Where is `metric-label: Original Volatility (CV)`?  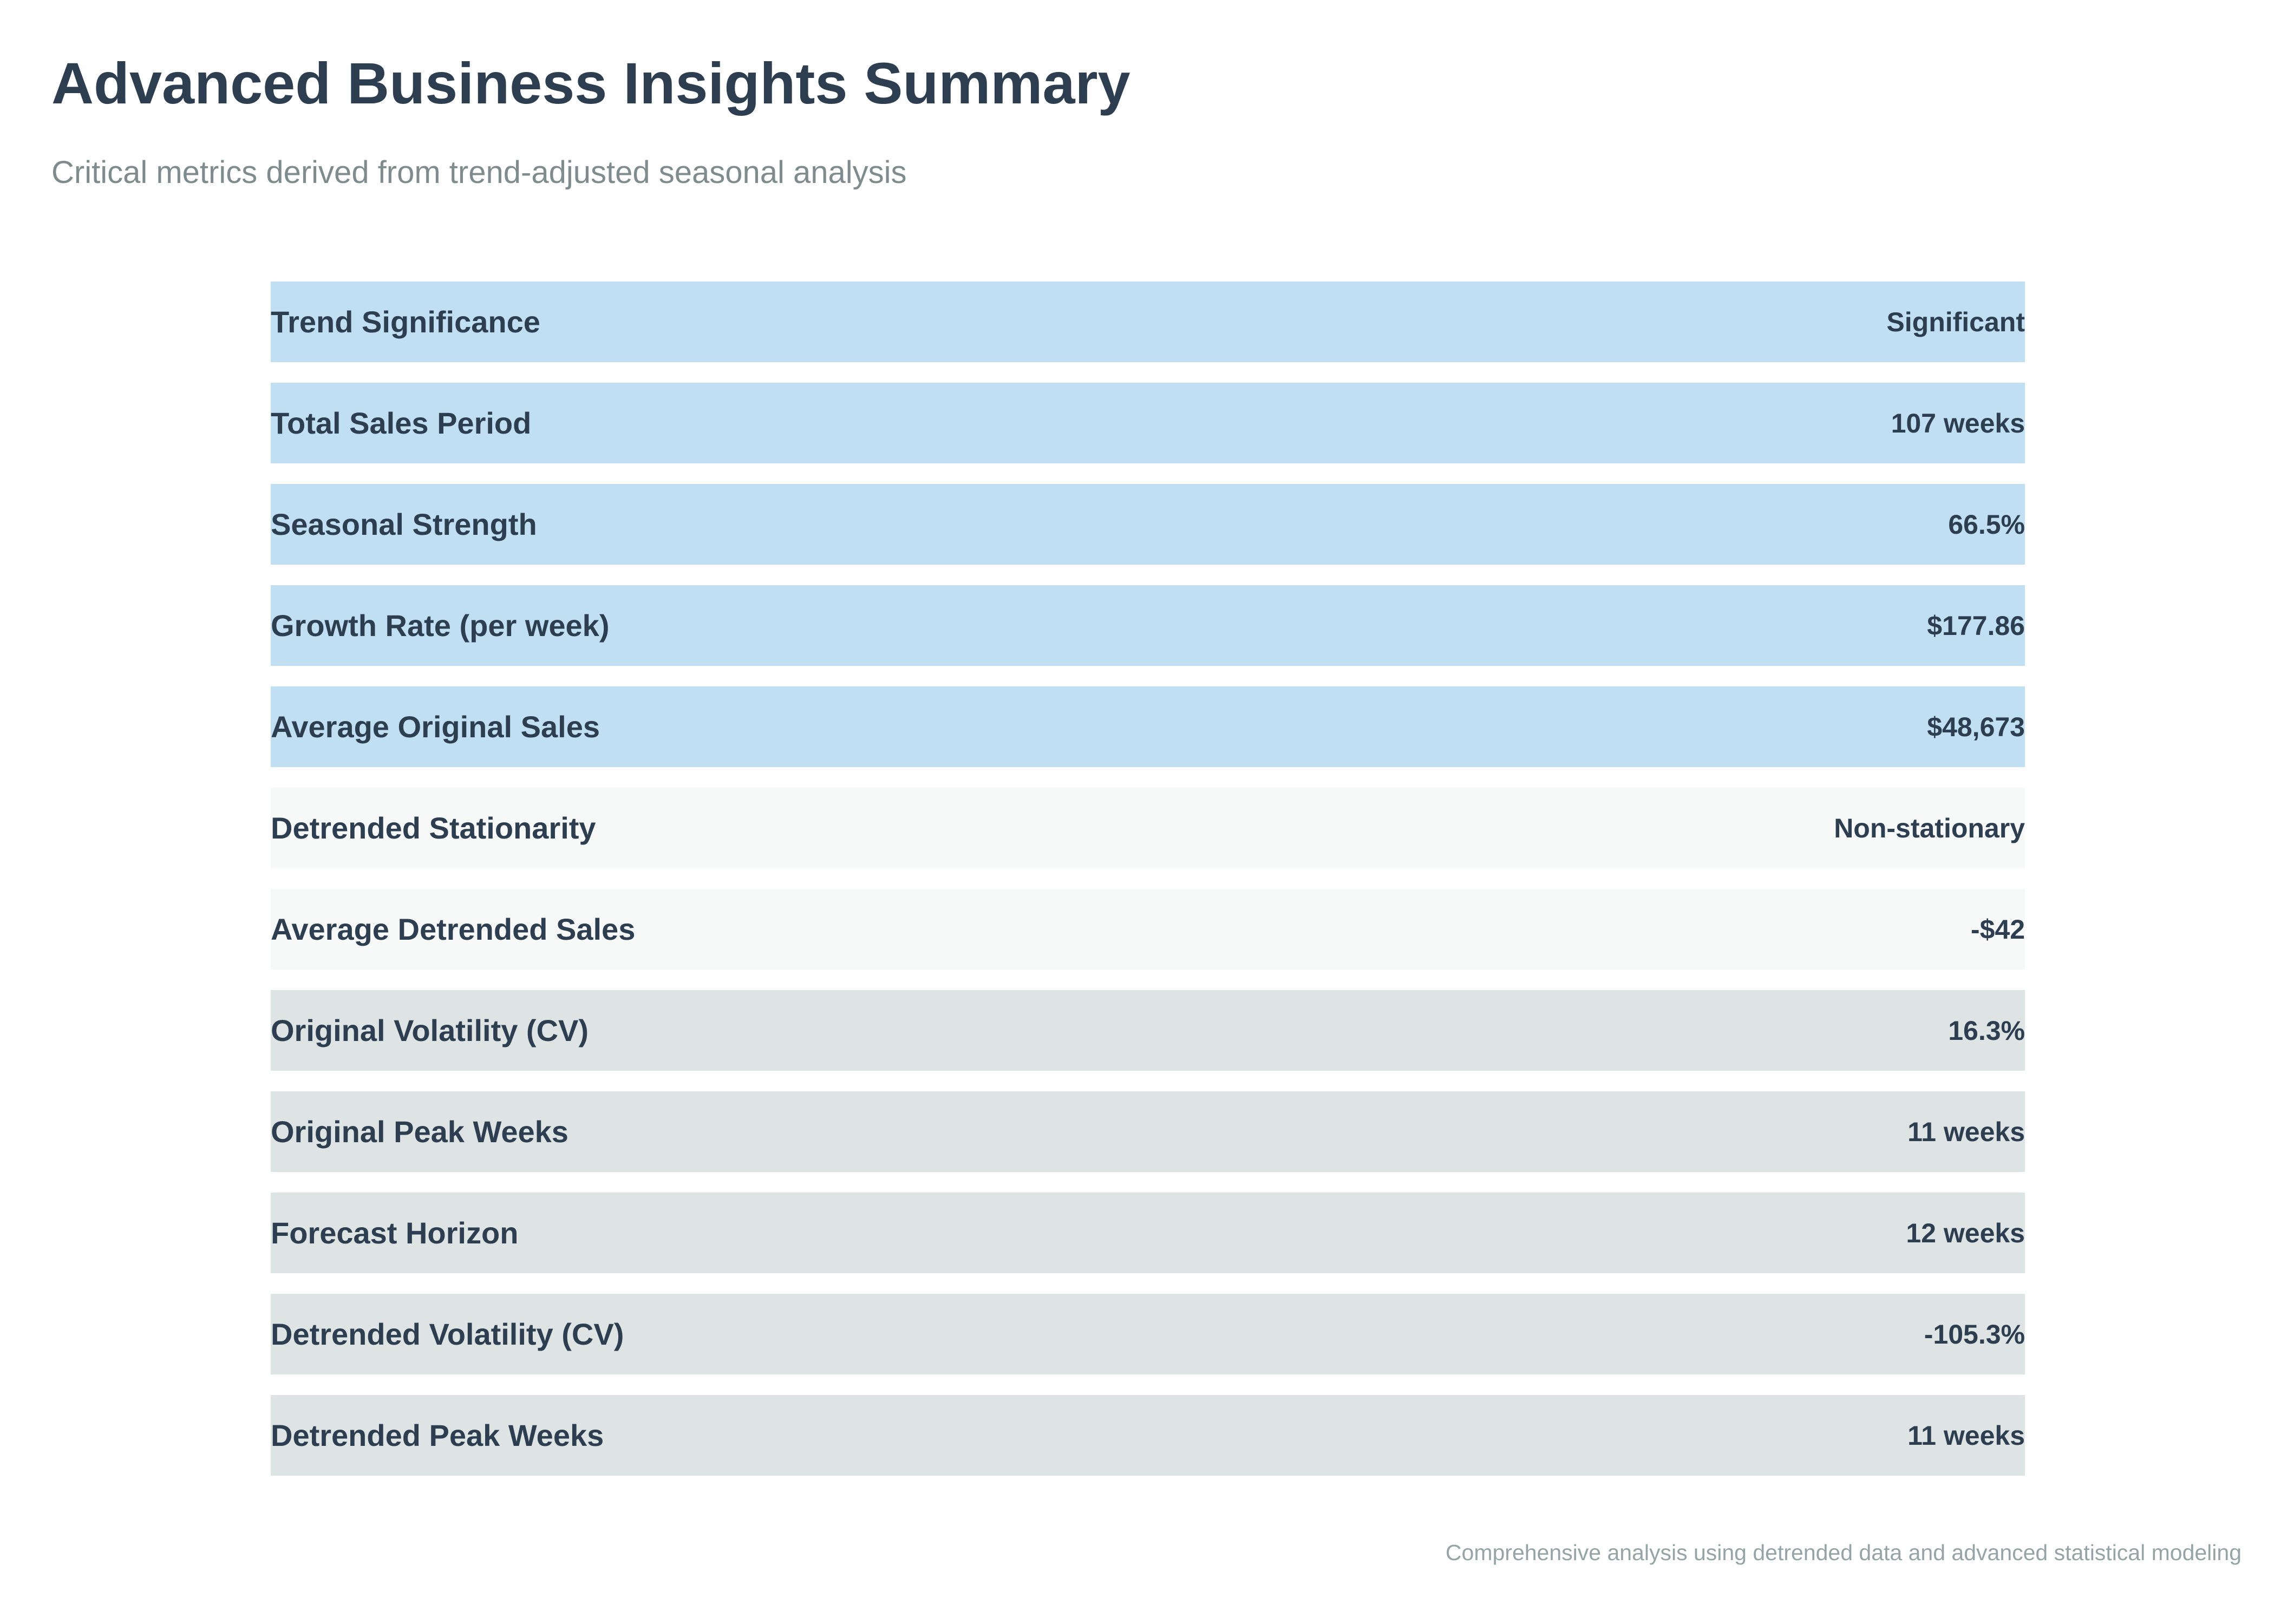 metric-label: Original Volatility (CV) is located at coordinates (430, 1030).